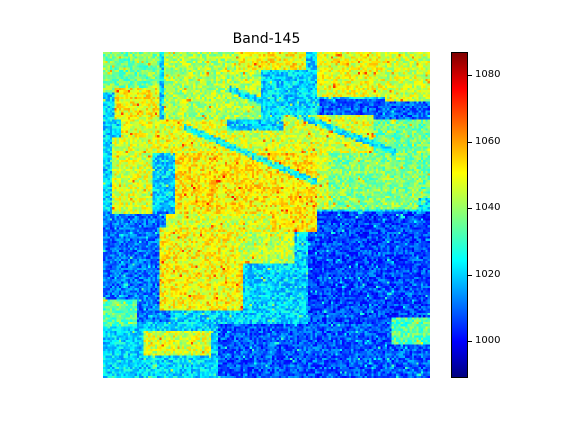 This screenshot has width=576, height=432. I want to click on colorbar-tick-label: 1040, so click(488, 207).